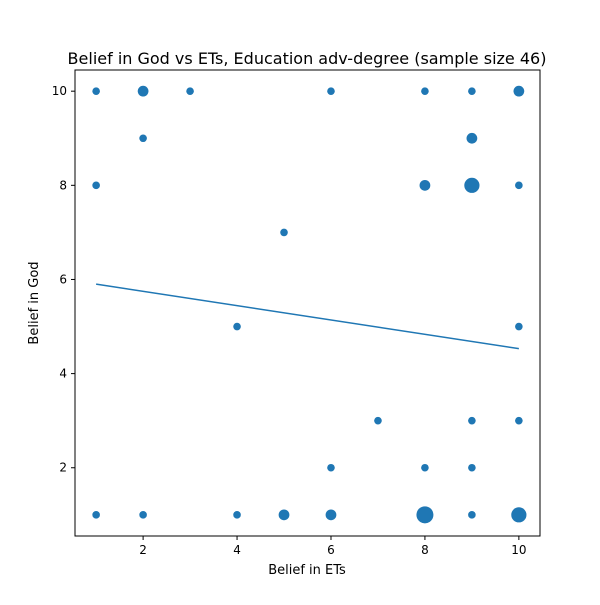 The image size is (600, 605). What do you see at coordinates (331, 550) in the screenshot?
I see `x-tick-label: 6` at bounding box center [331, 550].